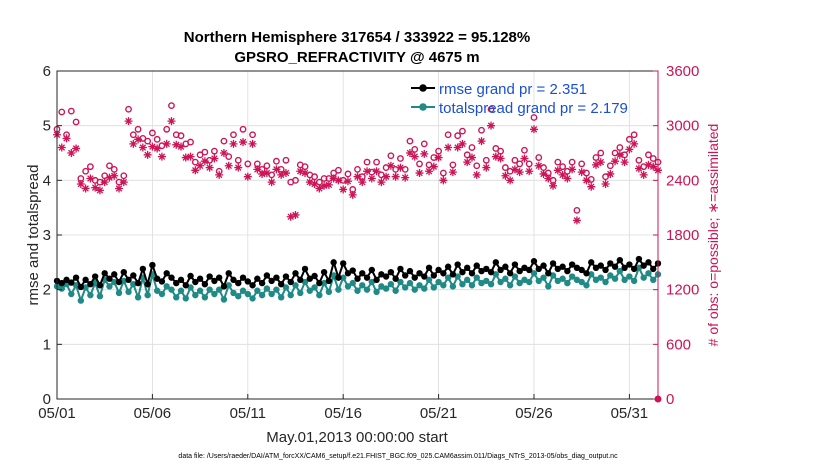 The height and width of the screenshot is (470, 830). I want to click on x-tick-label-0: 05/01, so click(57, 413).